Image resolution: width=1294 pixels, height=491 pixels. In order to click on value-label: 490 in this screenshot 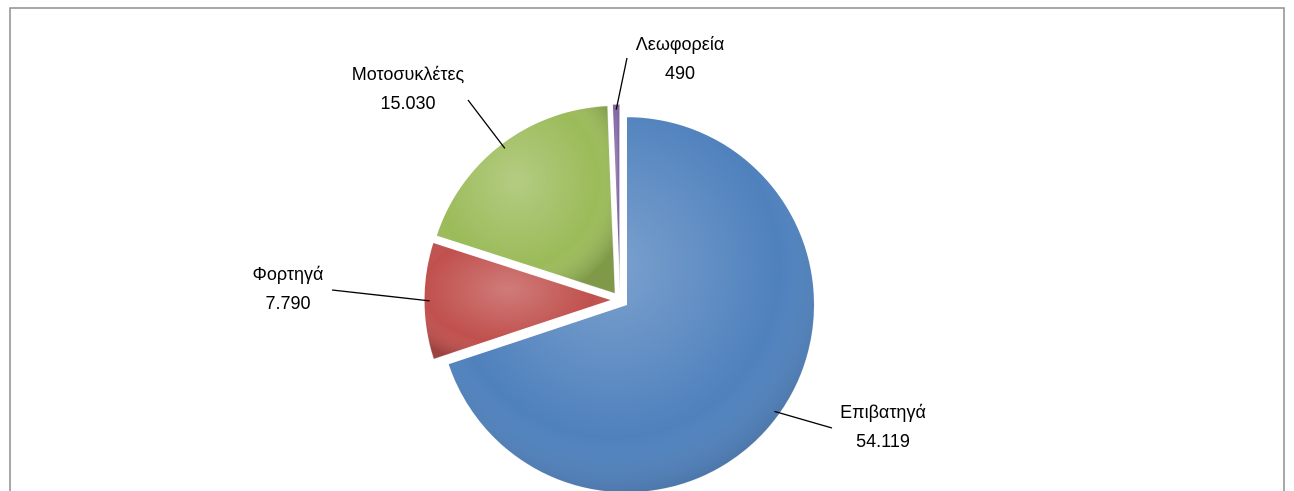, I will do `click(680, 73)`.